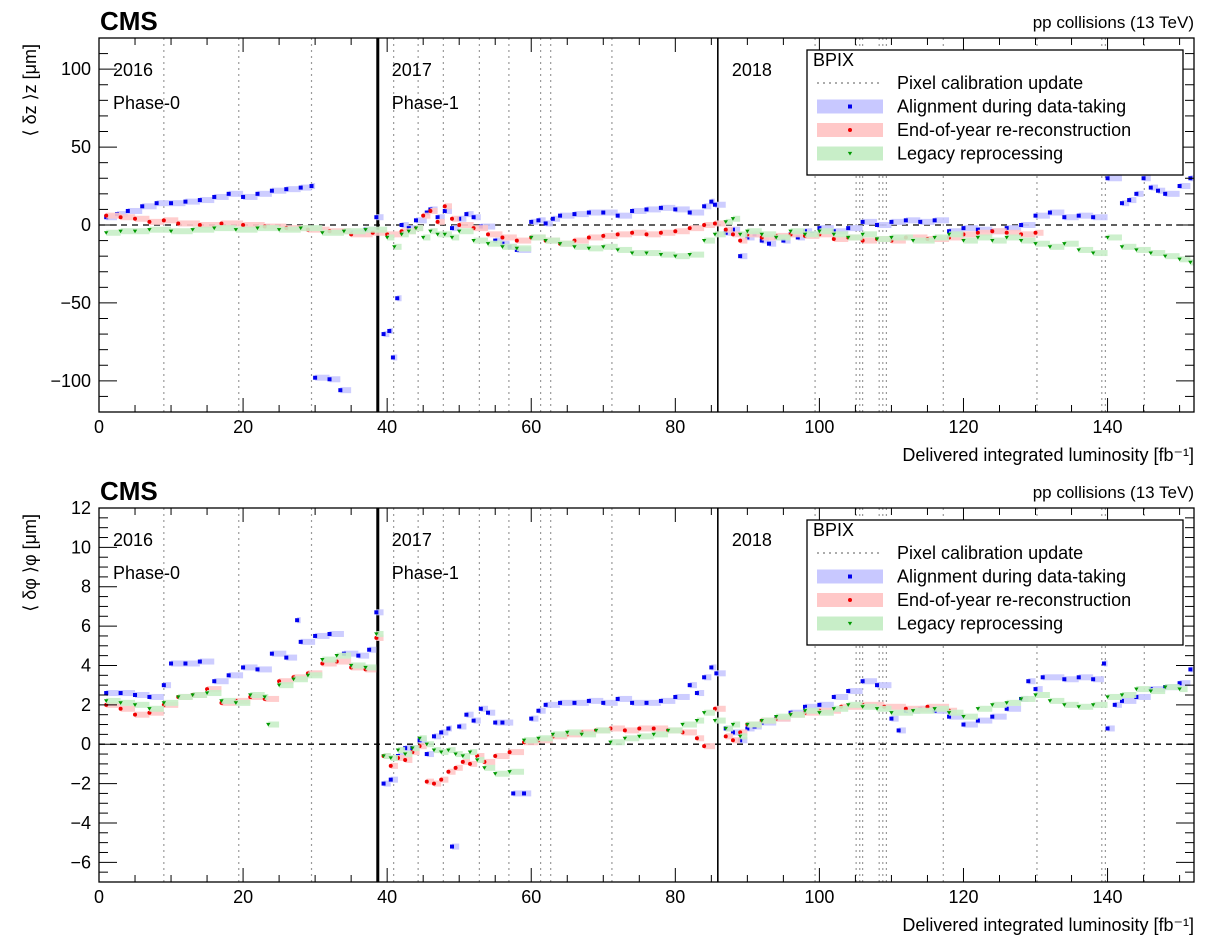  Describe the element at coordinates (752, 540) in the screenshot. I see `era-year-label: 2018` at that location.